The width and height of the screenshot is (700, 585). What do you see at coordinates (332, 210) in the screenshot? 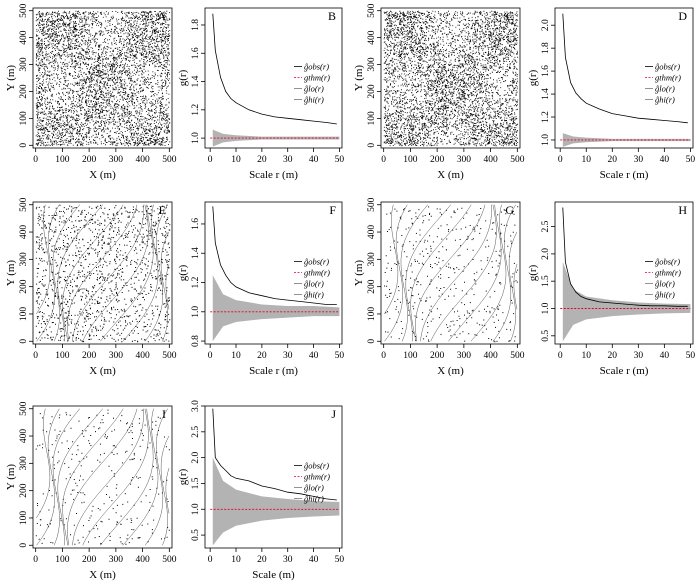
I see `panel-letter: F` at bounding box center [332, 210].